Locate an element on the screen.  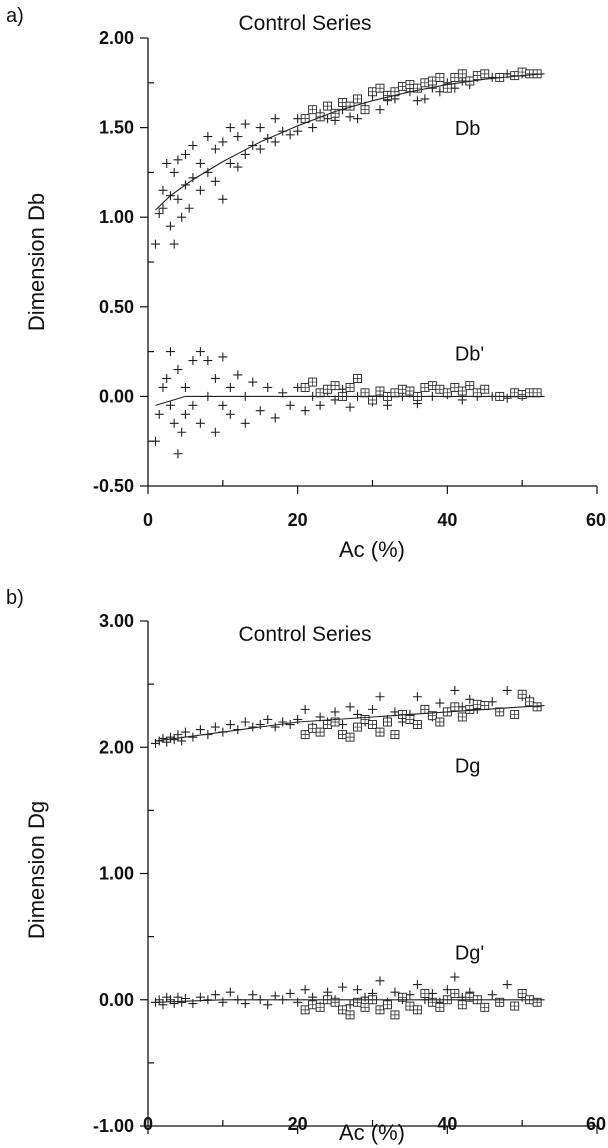
x-tick-label: 40 is located at coordinates (447, 520).